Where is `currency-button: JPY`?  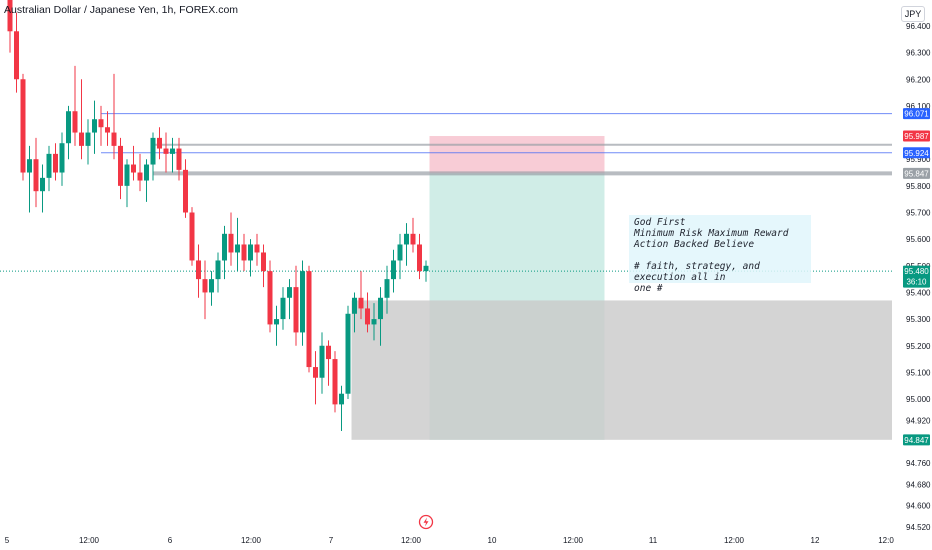 currency-button: JPY is located at coordinates (913, 14).